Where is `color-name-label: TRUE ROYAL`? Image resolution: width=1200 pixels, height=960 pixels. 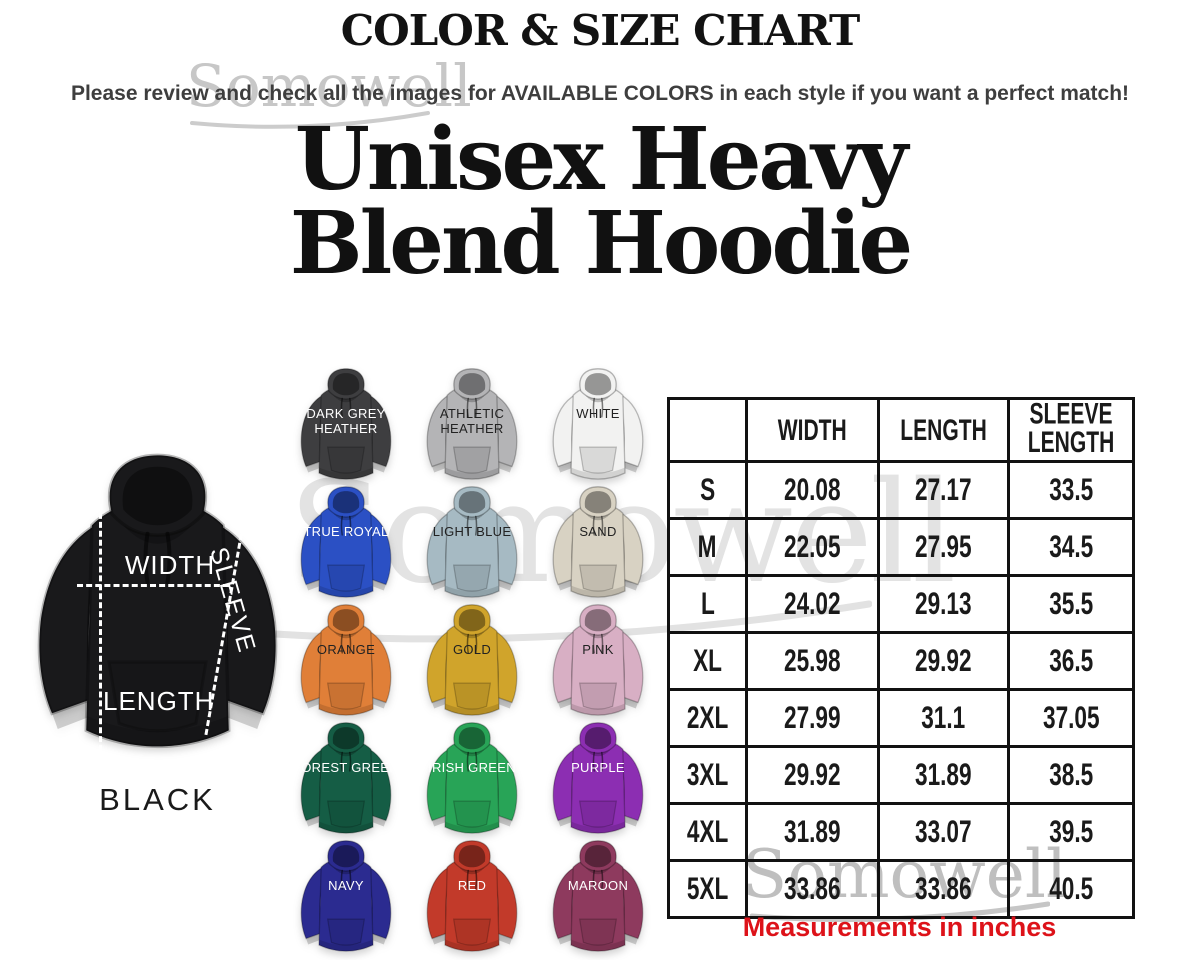 color-name-label: TRUE ROYAL is located at coordinates (346, 531).